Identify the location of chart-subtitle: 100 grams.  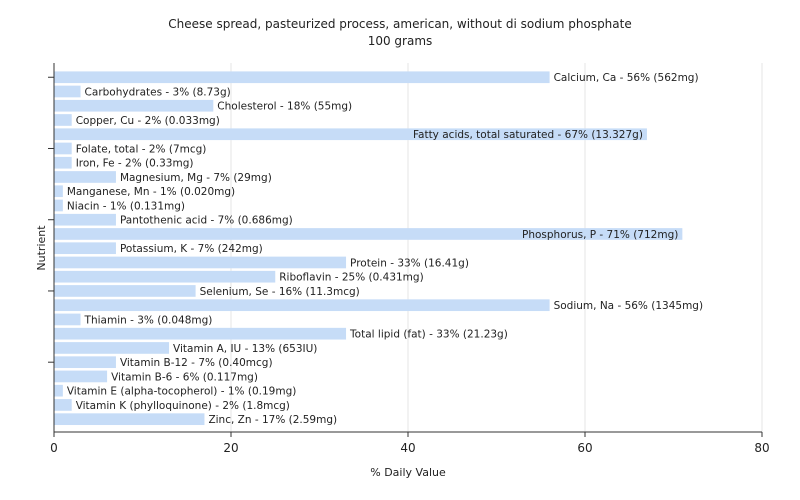
(400, 41).